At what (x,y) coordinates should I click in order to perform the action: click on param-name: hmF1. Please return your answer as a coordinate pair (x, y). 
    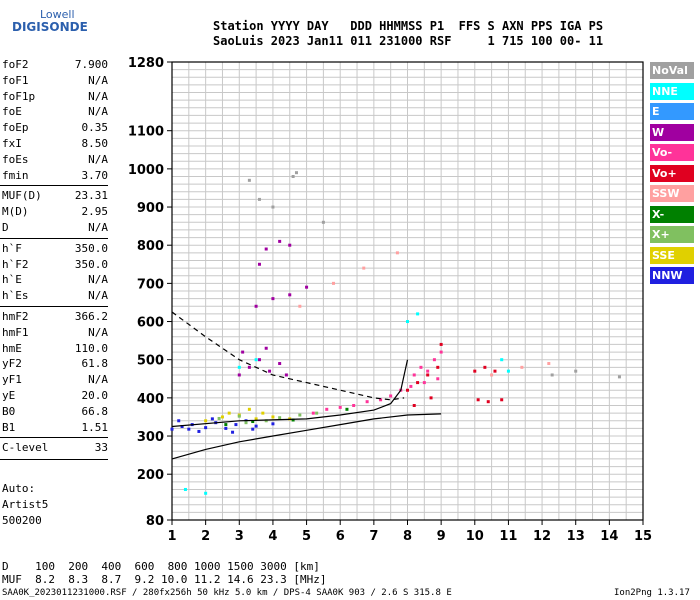
    Looking at the image, I should click on (15, 332).